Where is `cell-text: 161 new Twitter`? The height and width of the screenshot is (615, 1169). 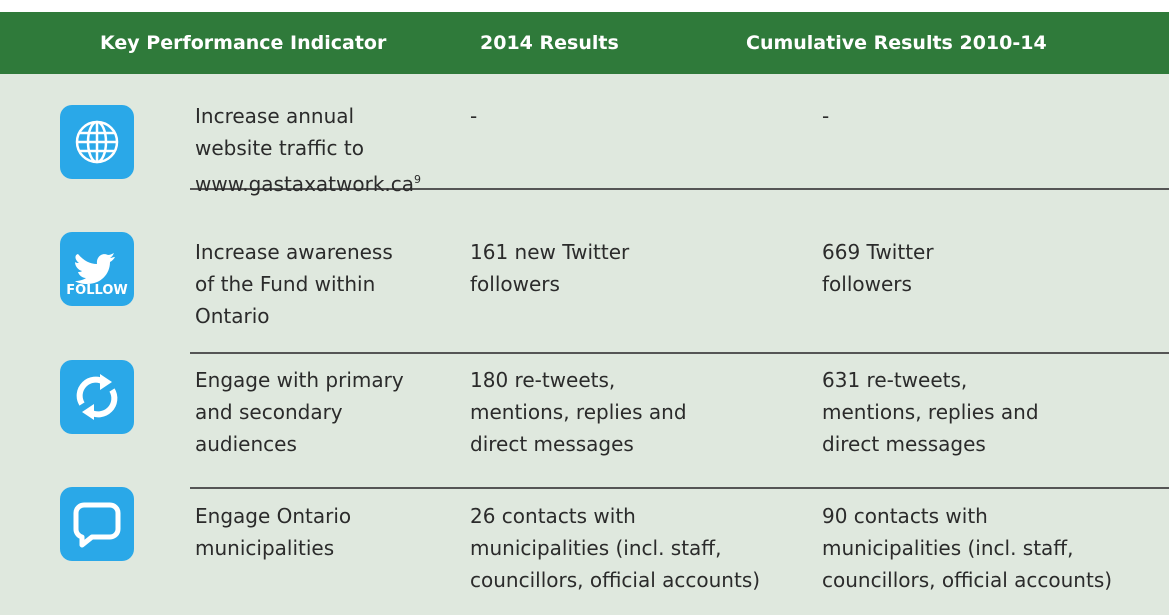
cell-text: 161 new Twitter is located at coordinates (550, 252).